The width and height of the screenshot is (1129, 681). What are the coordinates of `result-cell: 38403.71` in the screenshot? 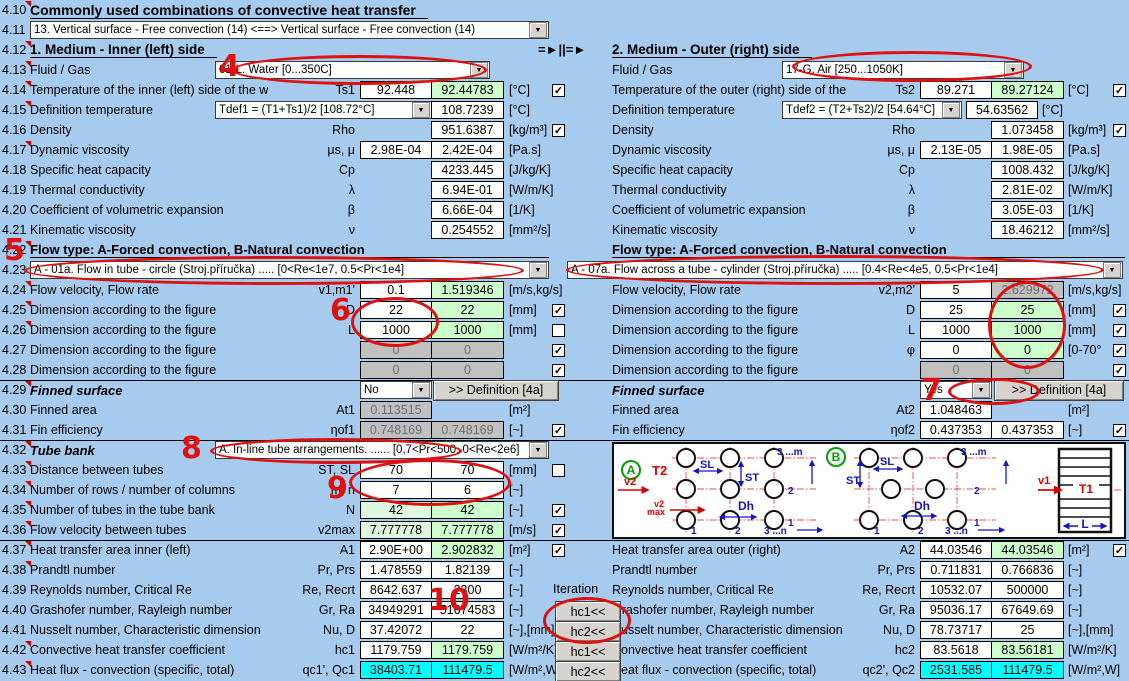 It's located at (396, 670).